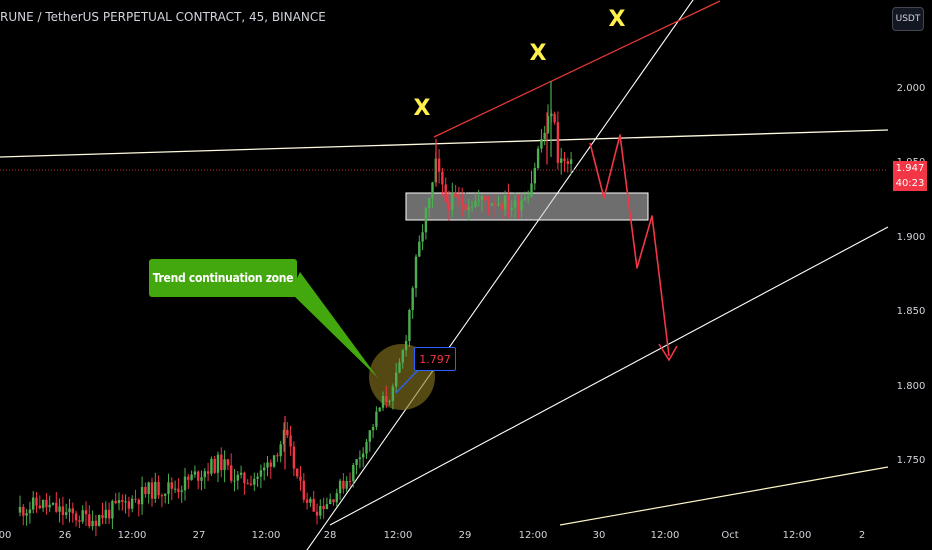  I want to click on projected-path, so click(629, 245).